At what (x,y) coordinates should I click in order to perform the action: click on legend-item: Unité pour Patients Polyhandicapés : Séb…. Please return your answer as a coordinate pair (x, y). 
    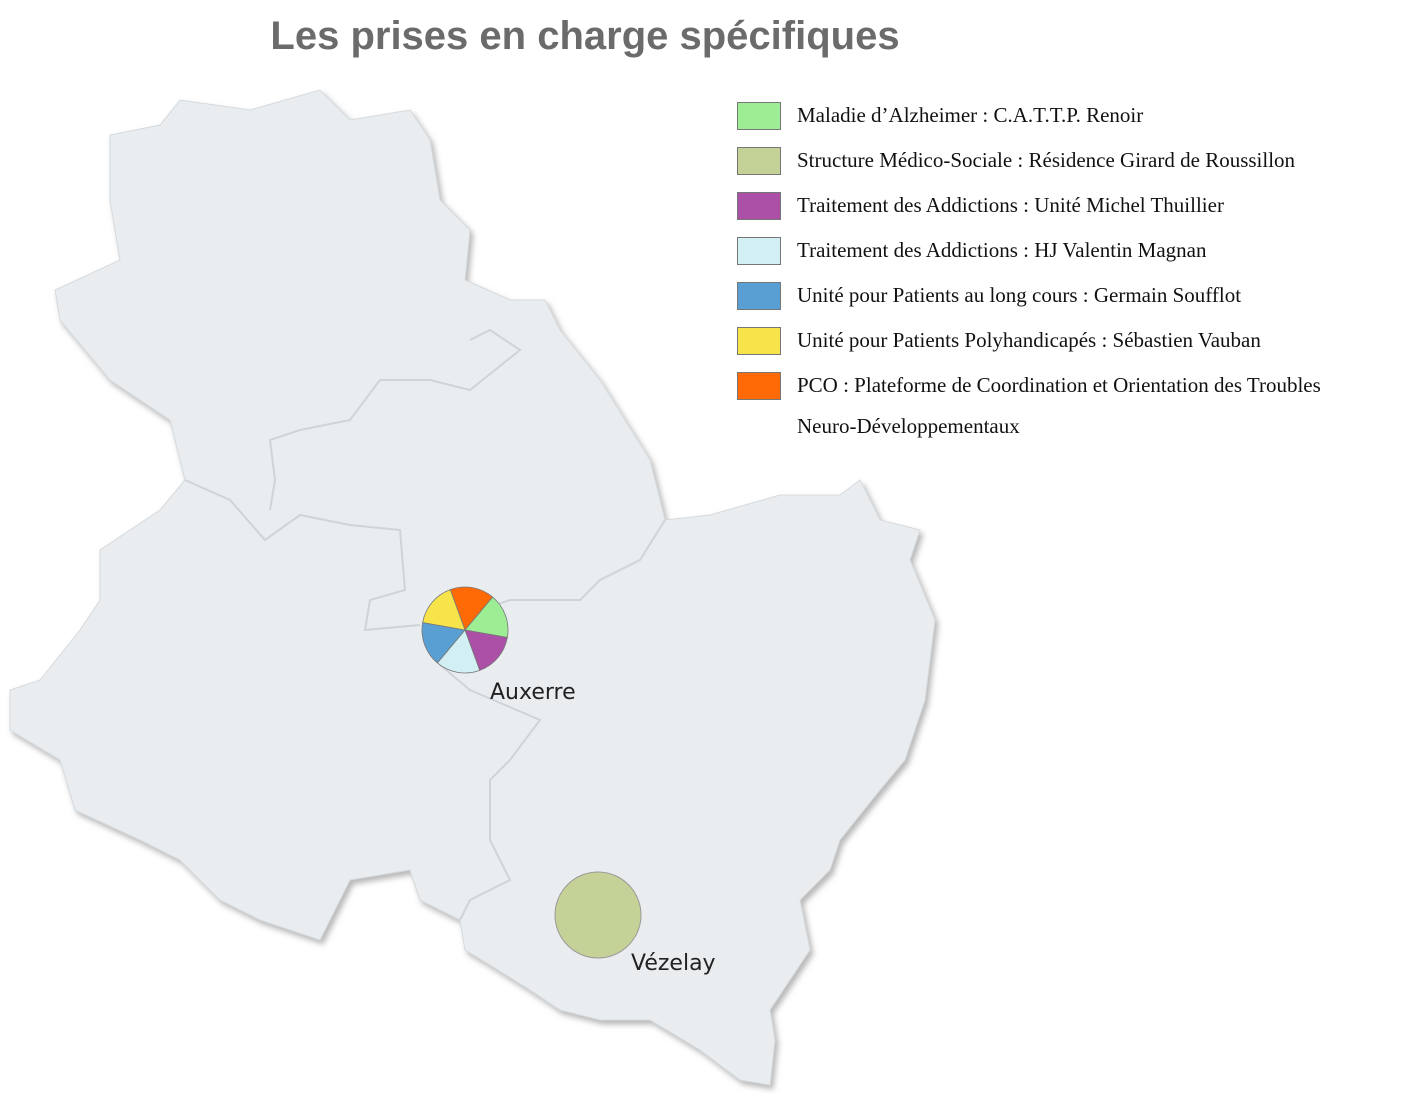
    Looking at the image, I should click on (1067, 344).